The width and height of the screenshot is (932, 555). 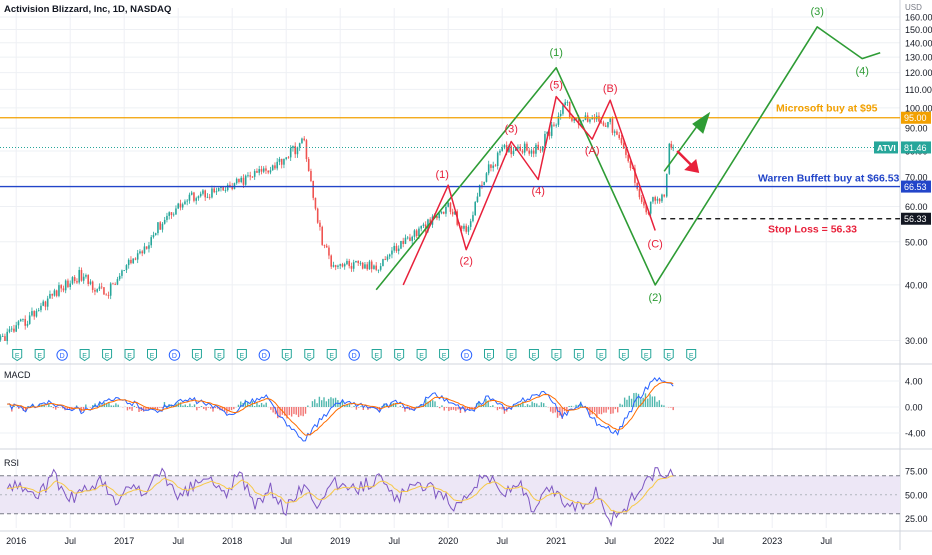 What do you see at coordinates (827, 109) in the screenshot?
I see `microsoft-annotation: Microsoft buy at $95` at bounding box center [827, 109].